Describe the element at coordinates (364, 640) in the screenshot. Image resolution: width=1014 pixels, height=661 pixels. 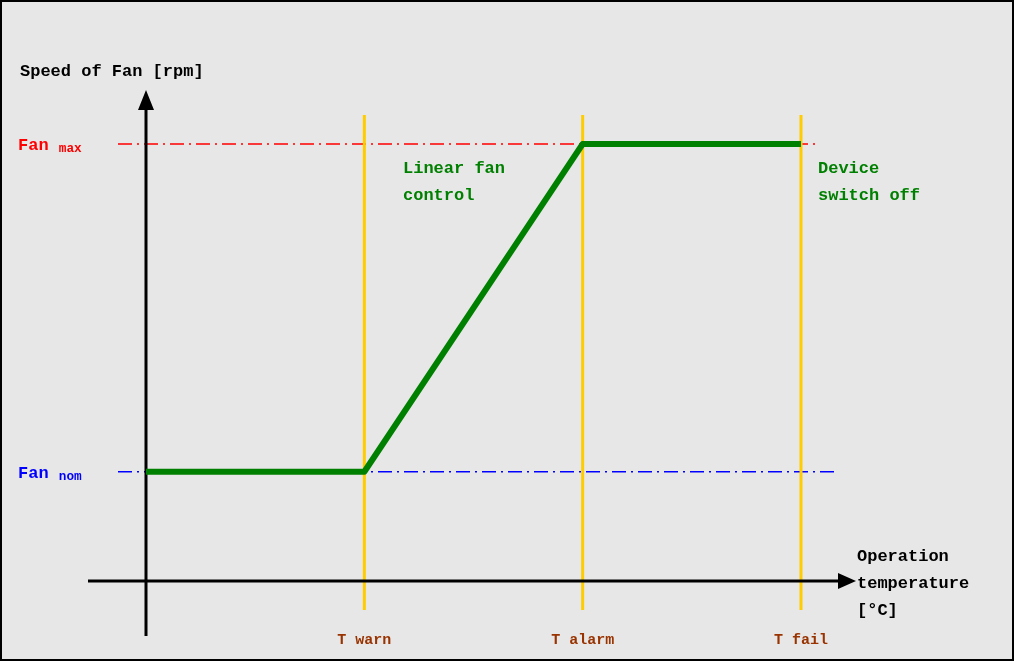
I see `x-tick-label: T warn` at that location.